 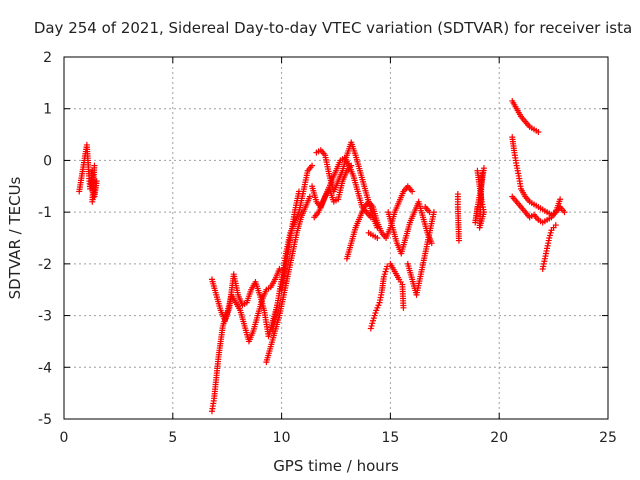 I want to click on x-tick-label: 0, so click(x=64, y=438).